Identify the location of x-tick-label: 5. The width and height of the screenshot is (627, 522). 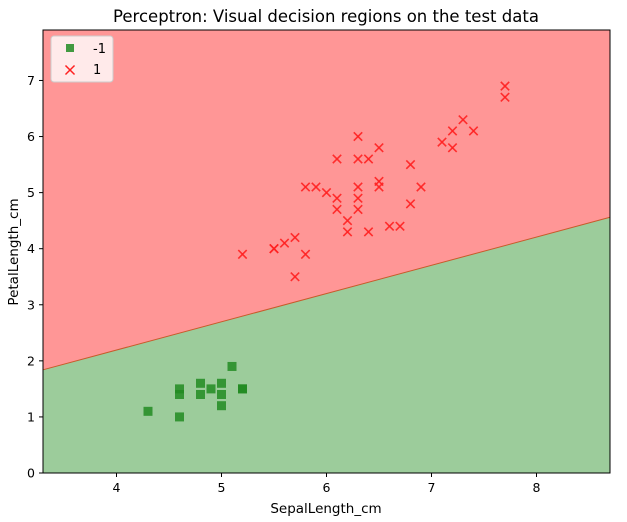
(222, 487).